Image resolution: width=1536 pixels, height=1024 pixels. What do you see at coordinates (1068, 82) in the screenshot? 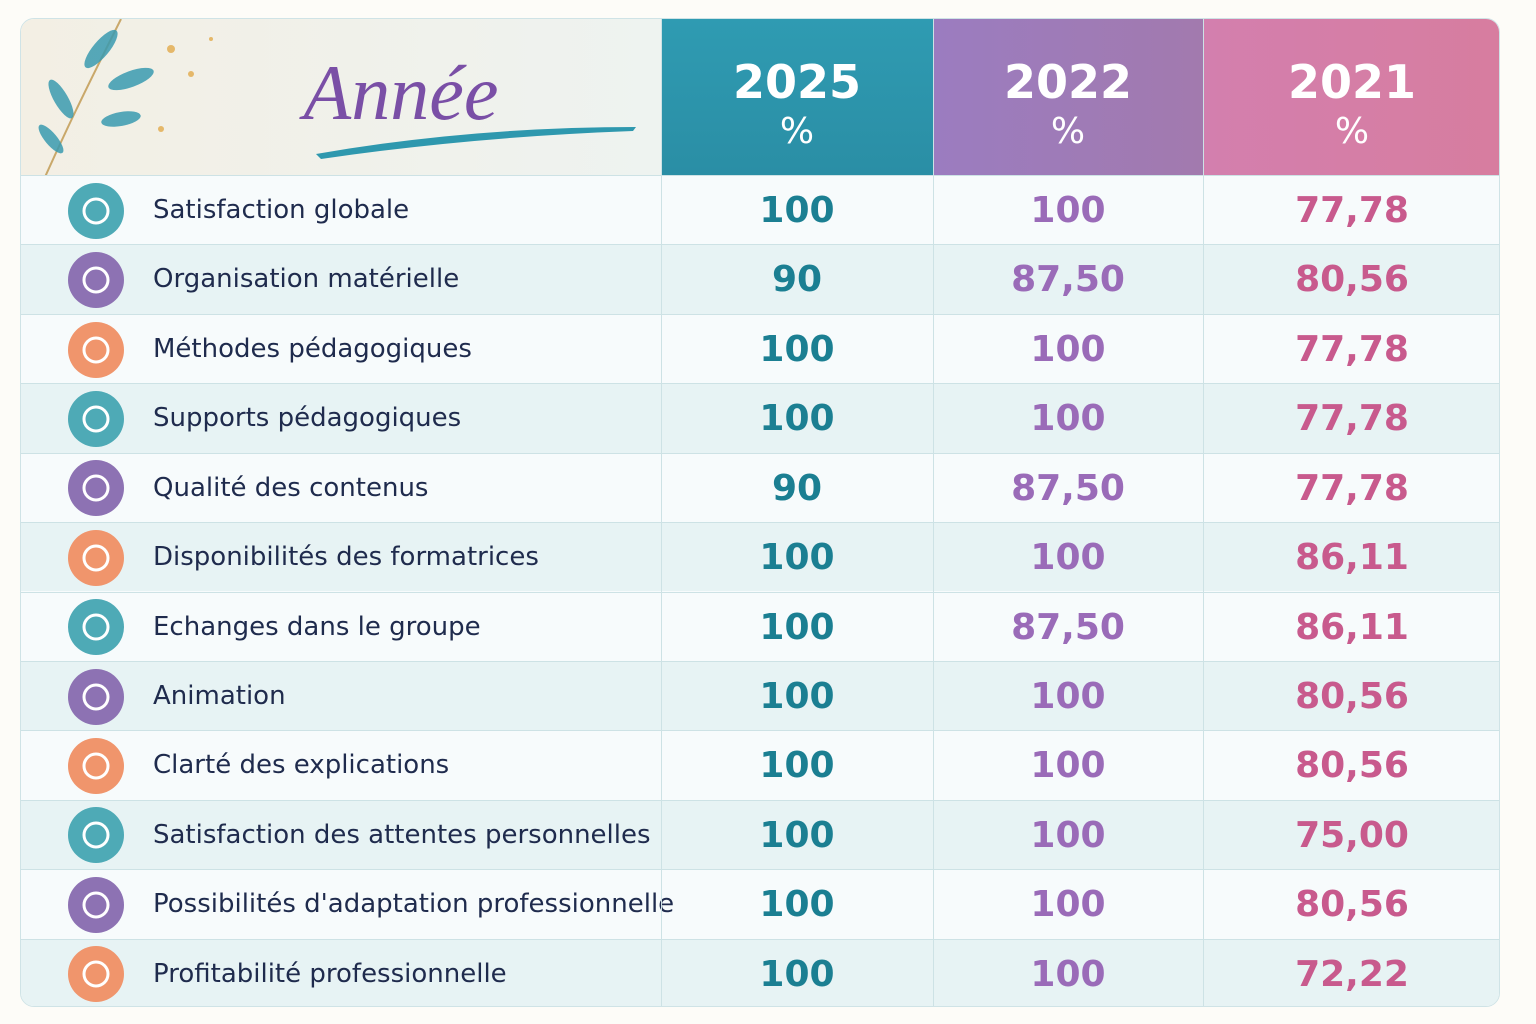
I see `year: 2022` at bounding box center [1068, 82].